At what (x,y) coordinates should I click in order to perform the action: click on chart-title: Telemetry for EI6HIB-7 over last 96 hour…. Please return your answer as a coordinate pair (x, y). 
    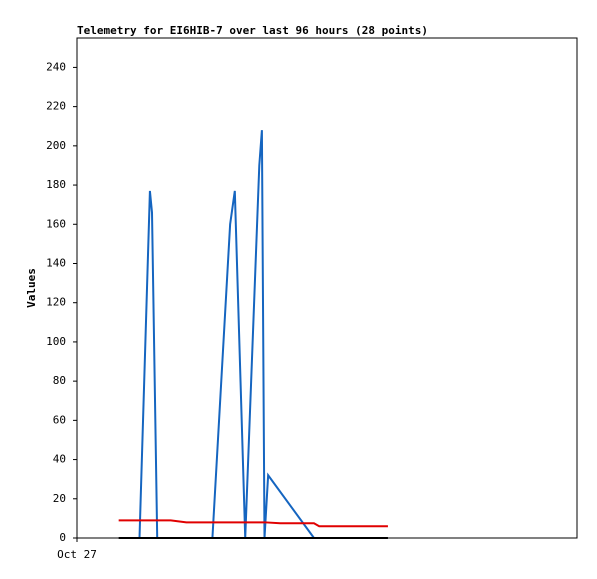
    Looking at the image, I should click on (252, 30).